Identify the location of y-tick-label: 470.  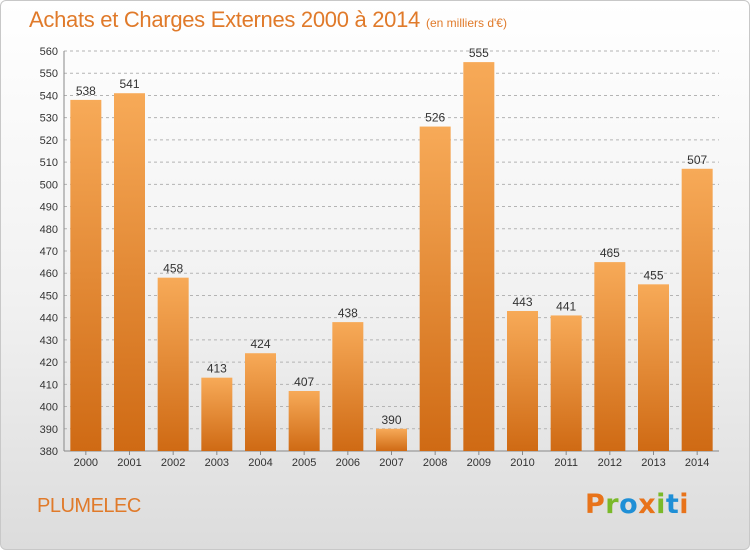
(49, 252).